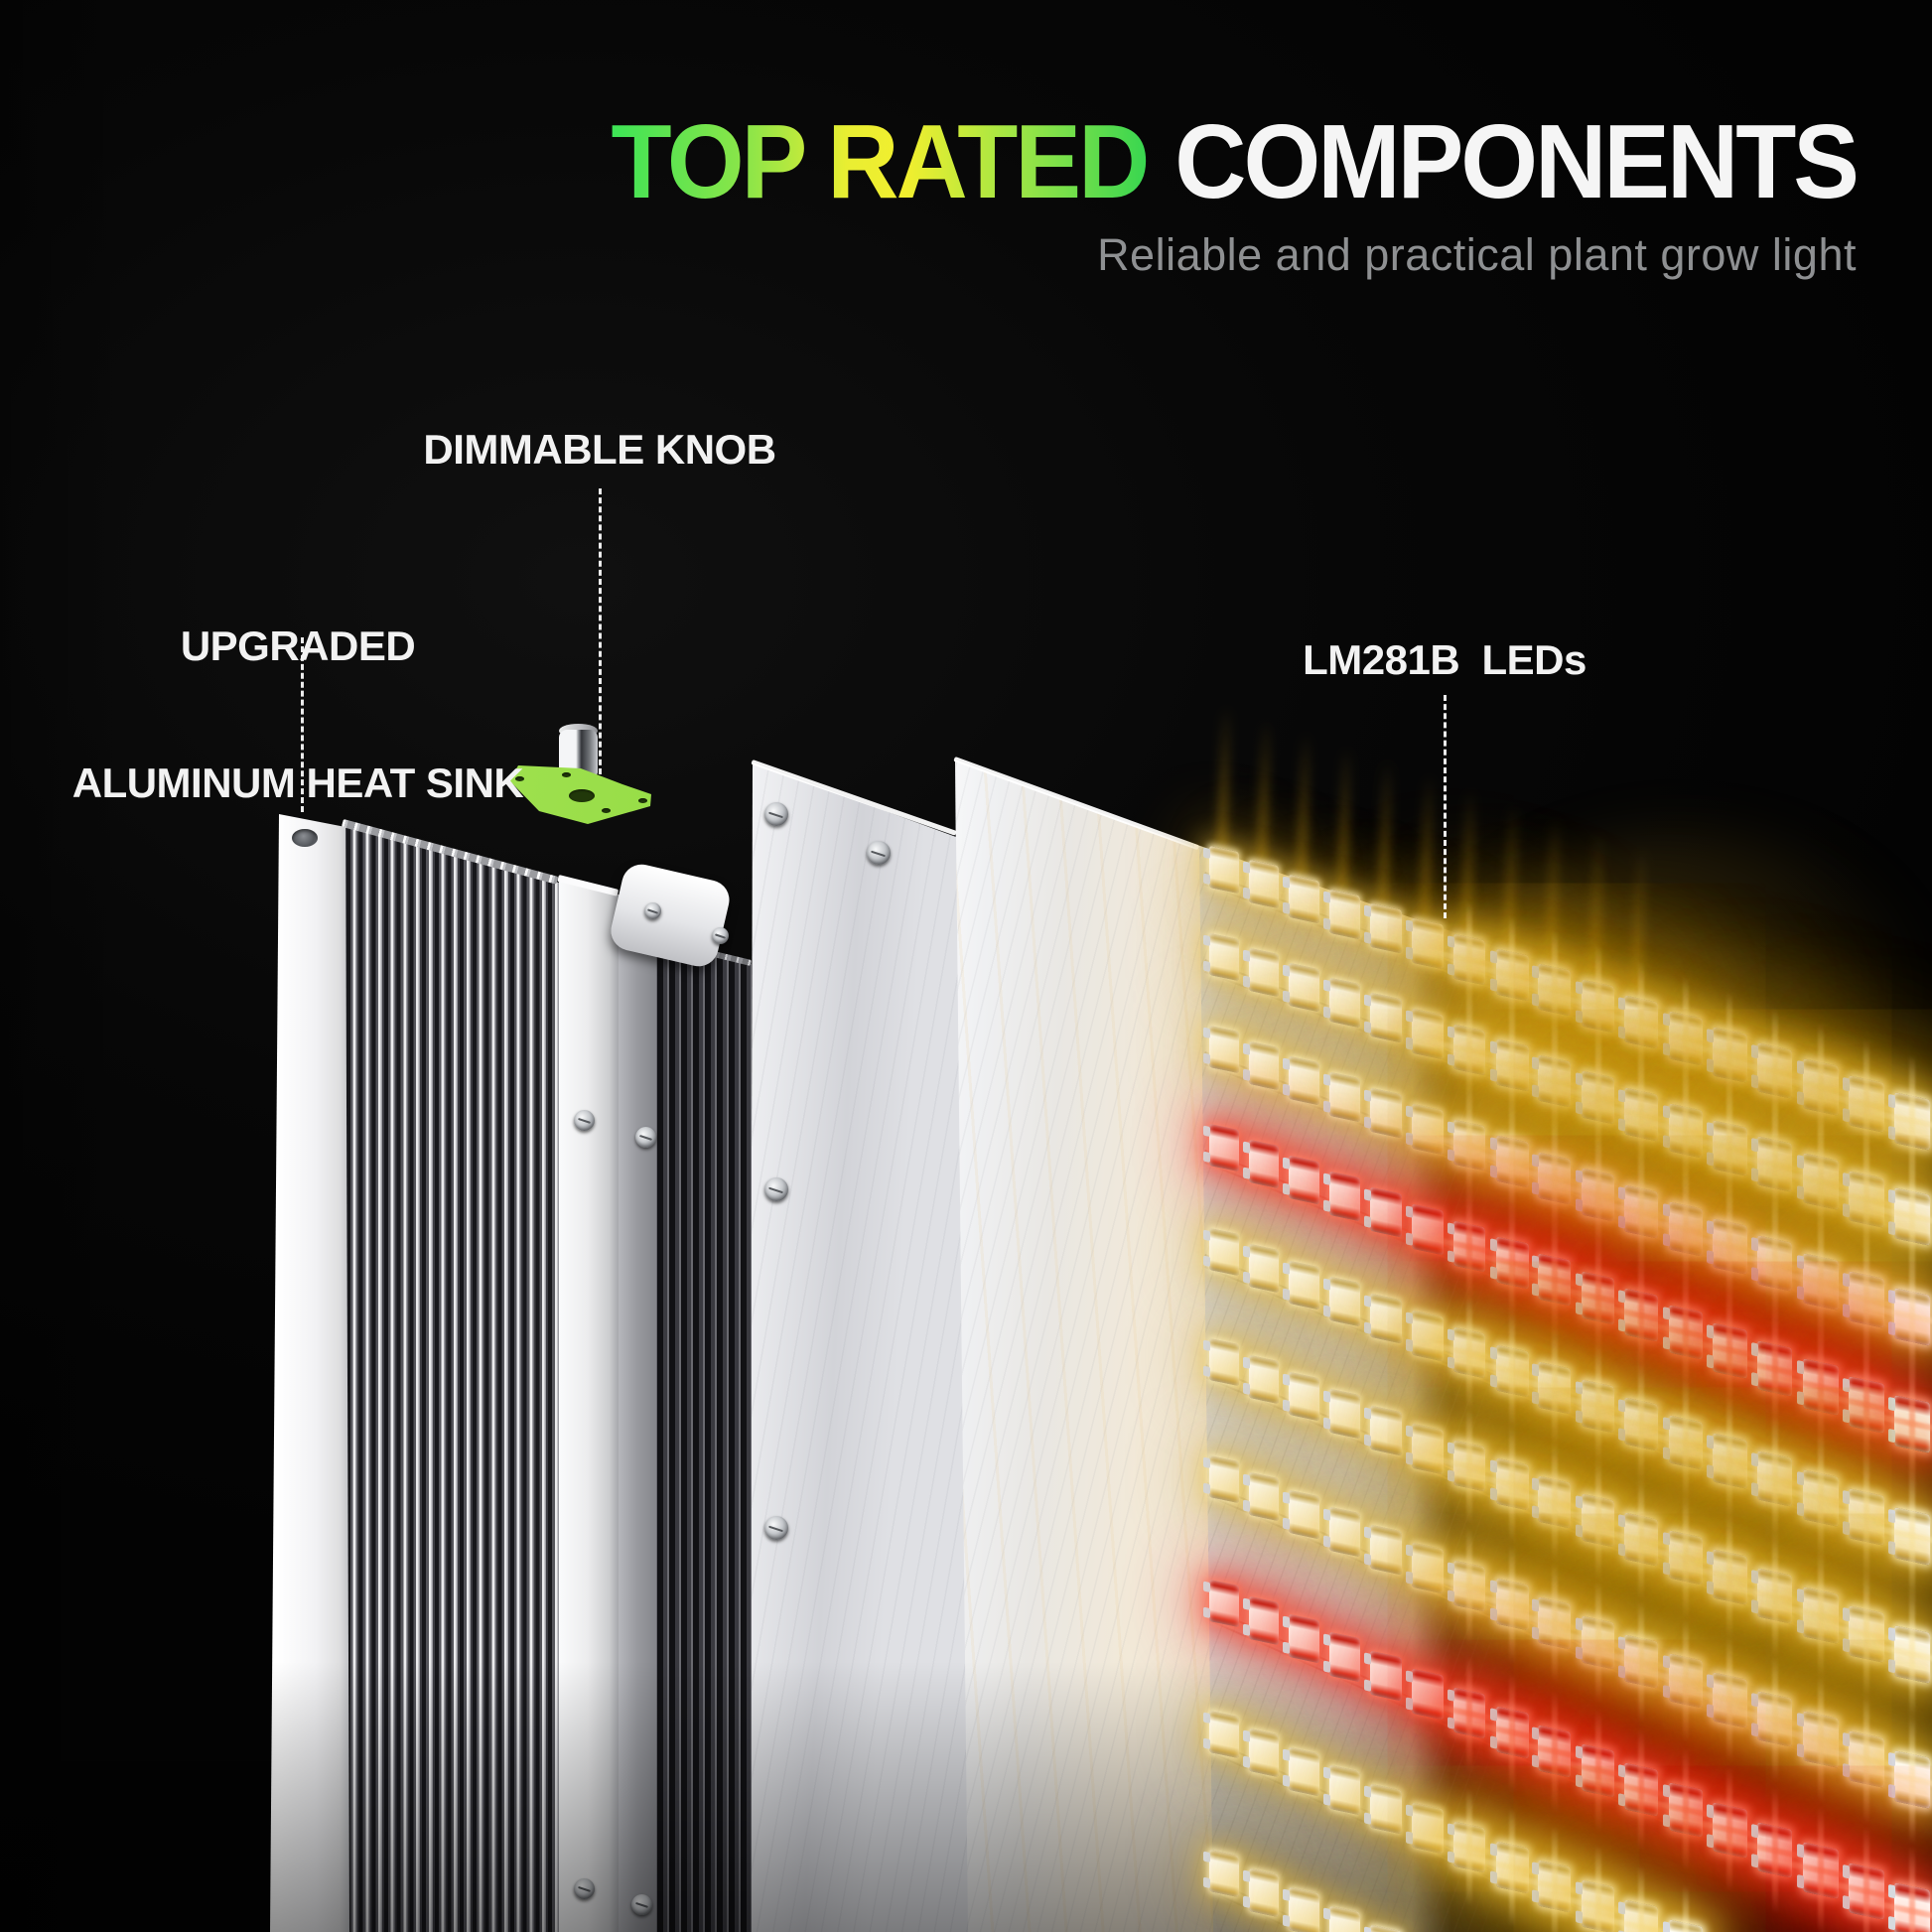  What do you see at coordinates (302, 724) in the screenshot?
I see `leader-line-heatsink` at bounding box center [302, 724].